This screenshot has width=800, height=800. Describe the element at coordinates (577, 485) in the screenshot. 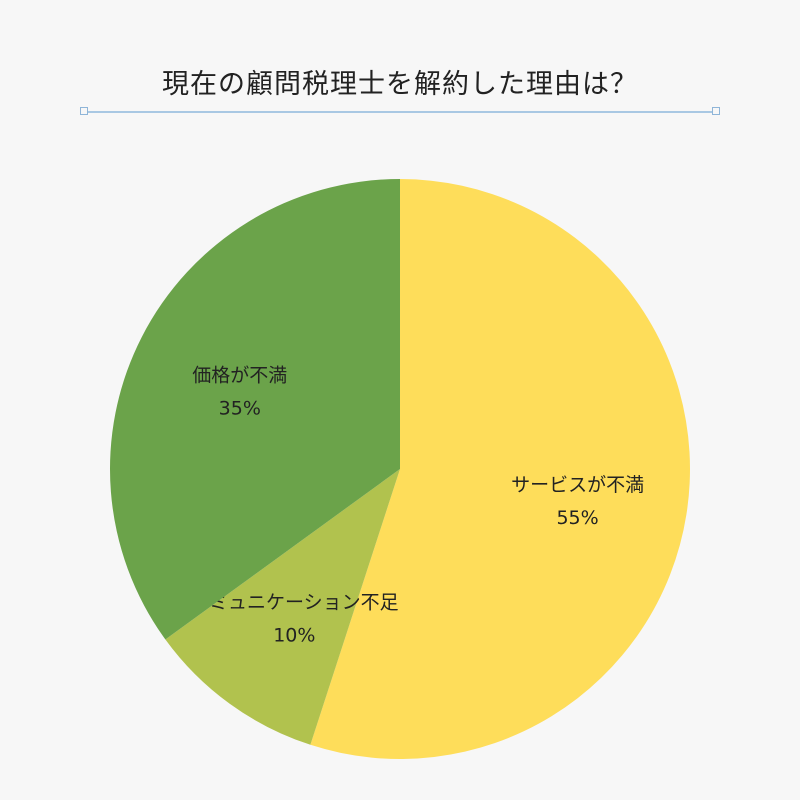

I see `slice-label-0: サービスが不満` at that location.